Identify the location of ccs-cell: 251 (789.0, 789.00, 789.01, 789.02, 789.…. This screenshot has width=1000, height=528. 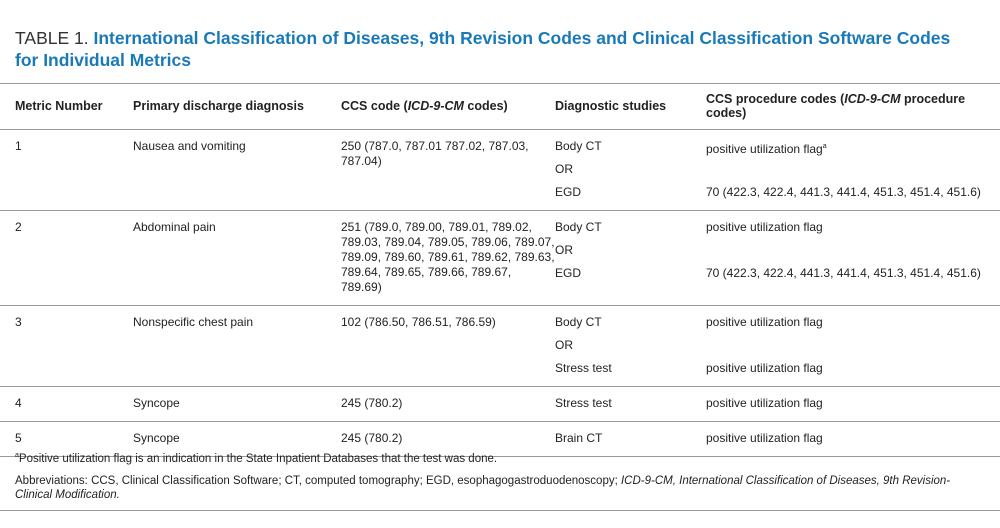
(448, 258).